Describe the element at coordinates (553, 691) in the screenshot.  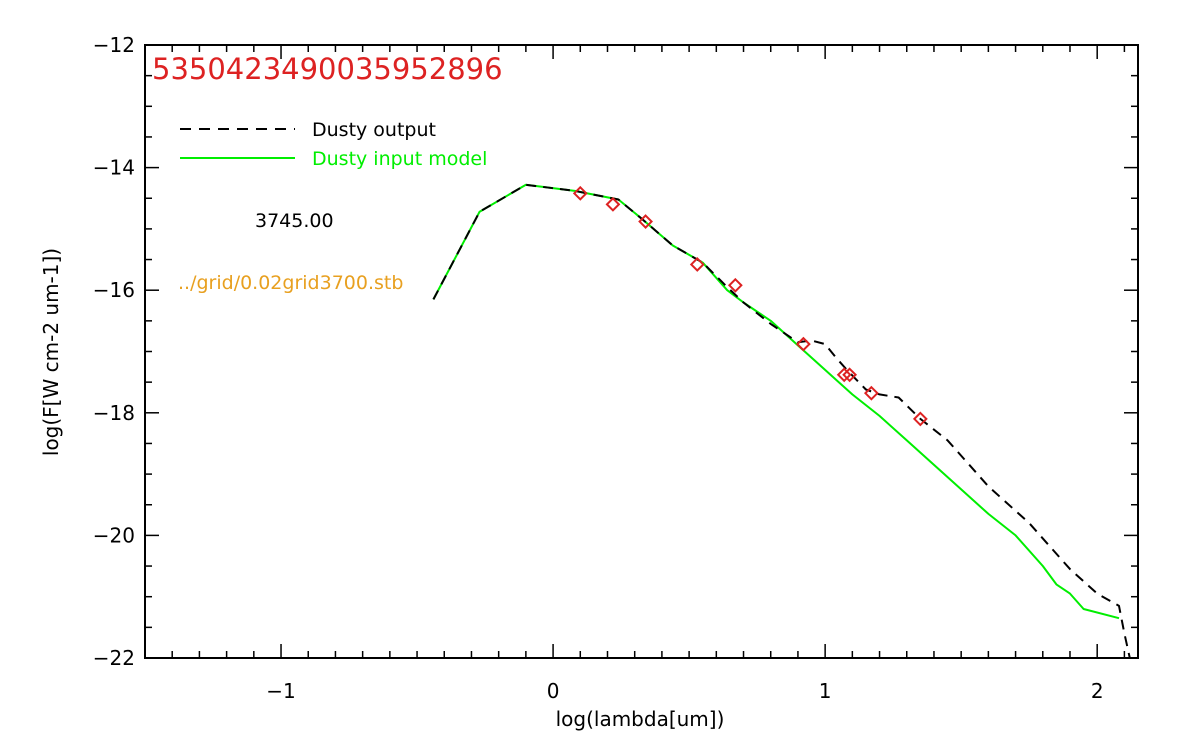
I see `x-tick-label: 0` at that location.